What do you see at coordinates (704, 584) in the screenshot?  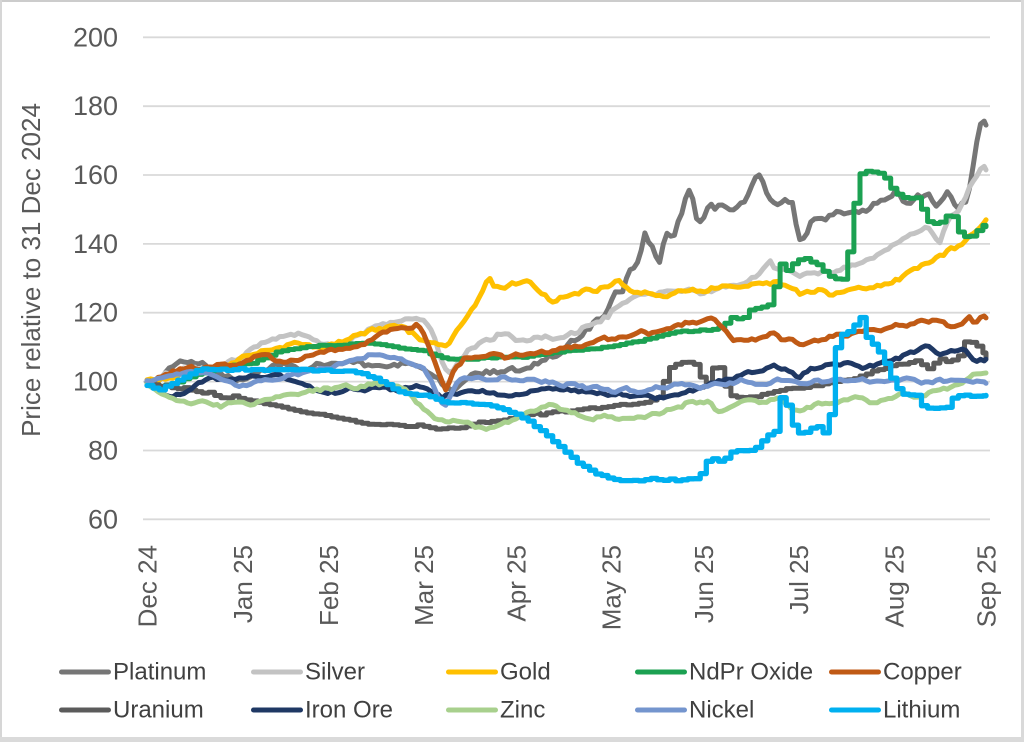 I see `svg-text: Jun 25` at bounding box center [704, 584].